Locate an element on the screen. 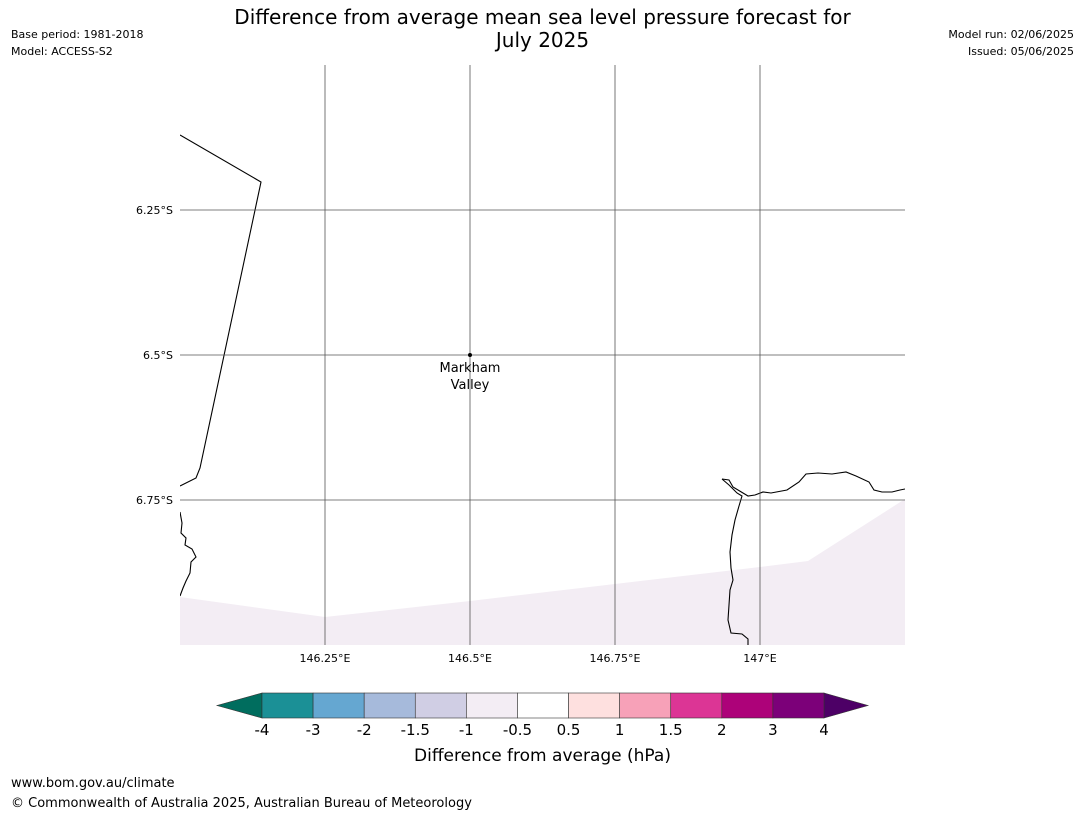 This screenshot has width=1085, height=816. title-line-2: July 2025 is located at coordinates (542, 40).